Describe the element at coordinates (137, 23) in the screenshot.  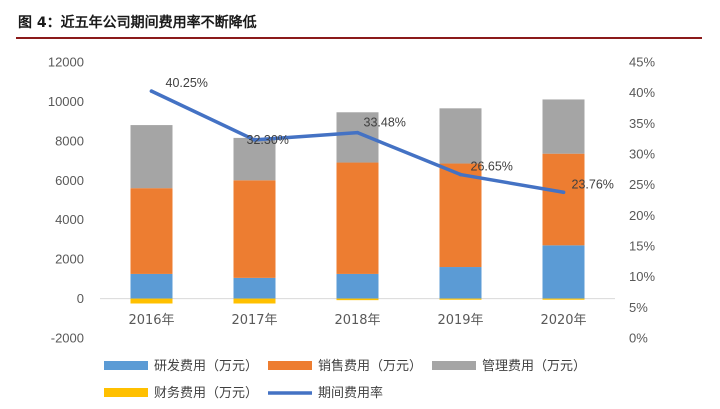
I see `figure-title: 图 4：近五年公司期间费用率不断降低` at that location.